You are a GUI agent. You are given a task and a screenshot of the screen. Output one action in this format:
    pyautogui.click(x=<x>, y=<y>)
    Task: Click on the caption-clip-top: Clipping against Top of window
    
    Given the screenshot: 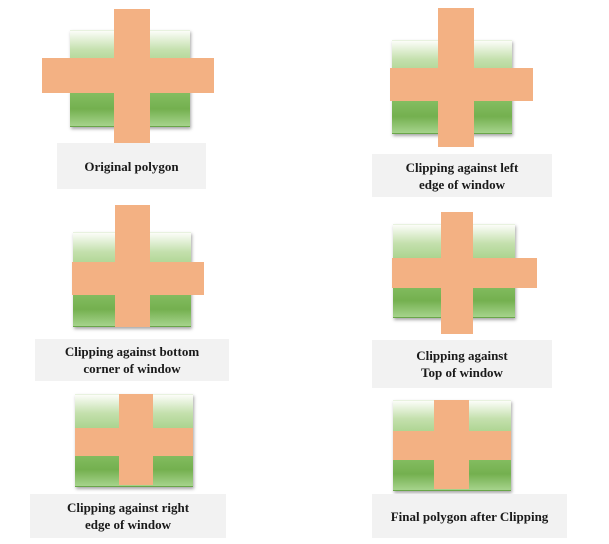 What is the action you would take?
    pyautogui.click(x=462, y=364)
    